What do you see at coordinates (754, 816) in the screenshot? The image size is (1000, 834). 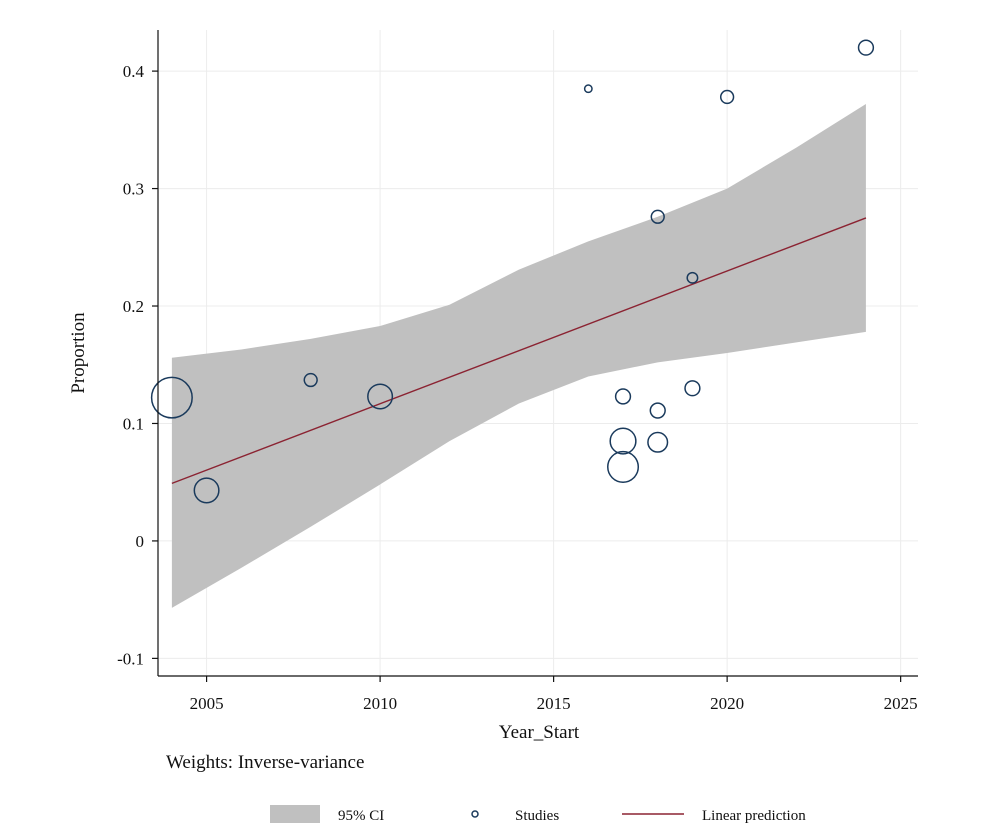 I see `legend-line-label: Linear prediction` at bounding box center [754, 816].